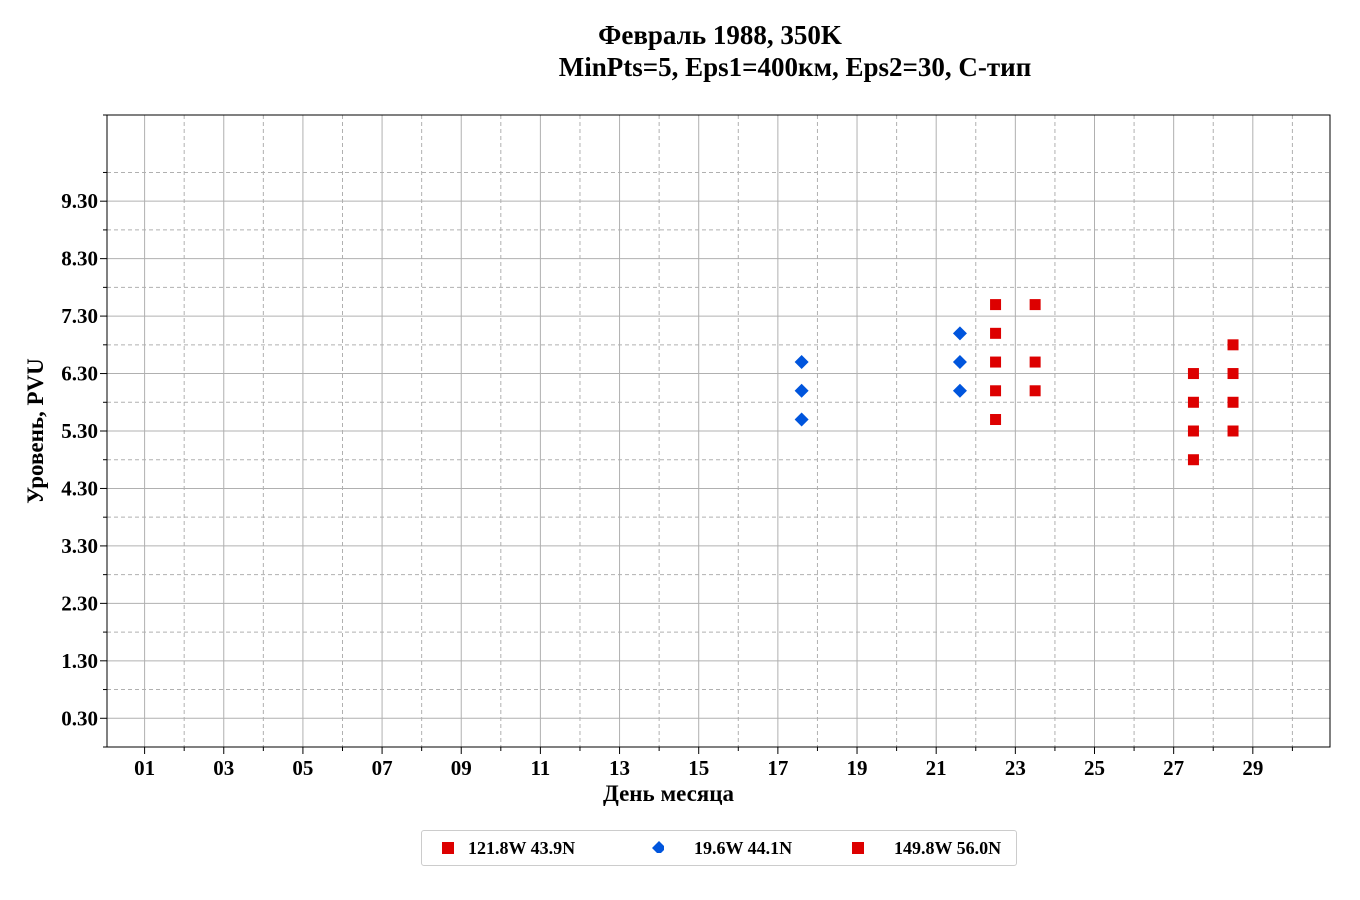  What do you see at coordinates (777, 768) in the screenshot?
I see `x-tick-label: 17` at bounding box center [777, 768].